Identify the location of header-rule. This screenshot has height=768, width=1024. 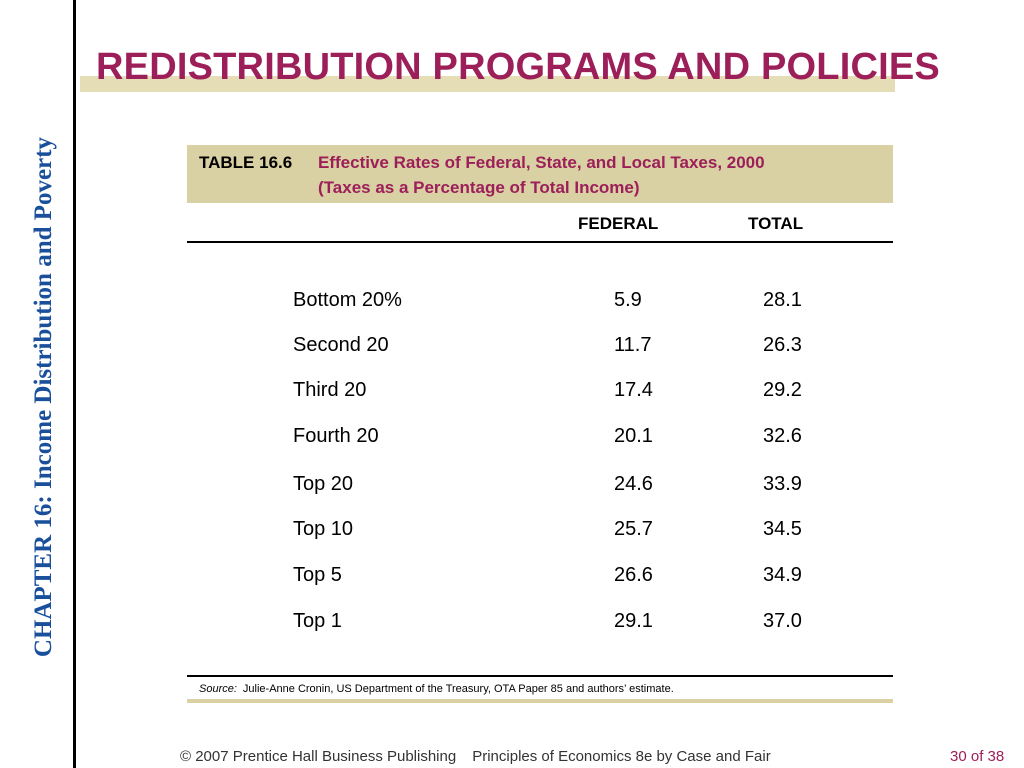
(540, 242).